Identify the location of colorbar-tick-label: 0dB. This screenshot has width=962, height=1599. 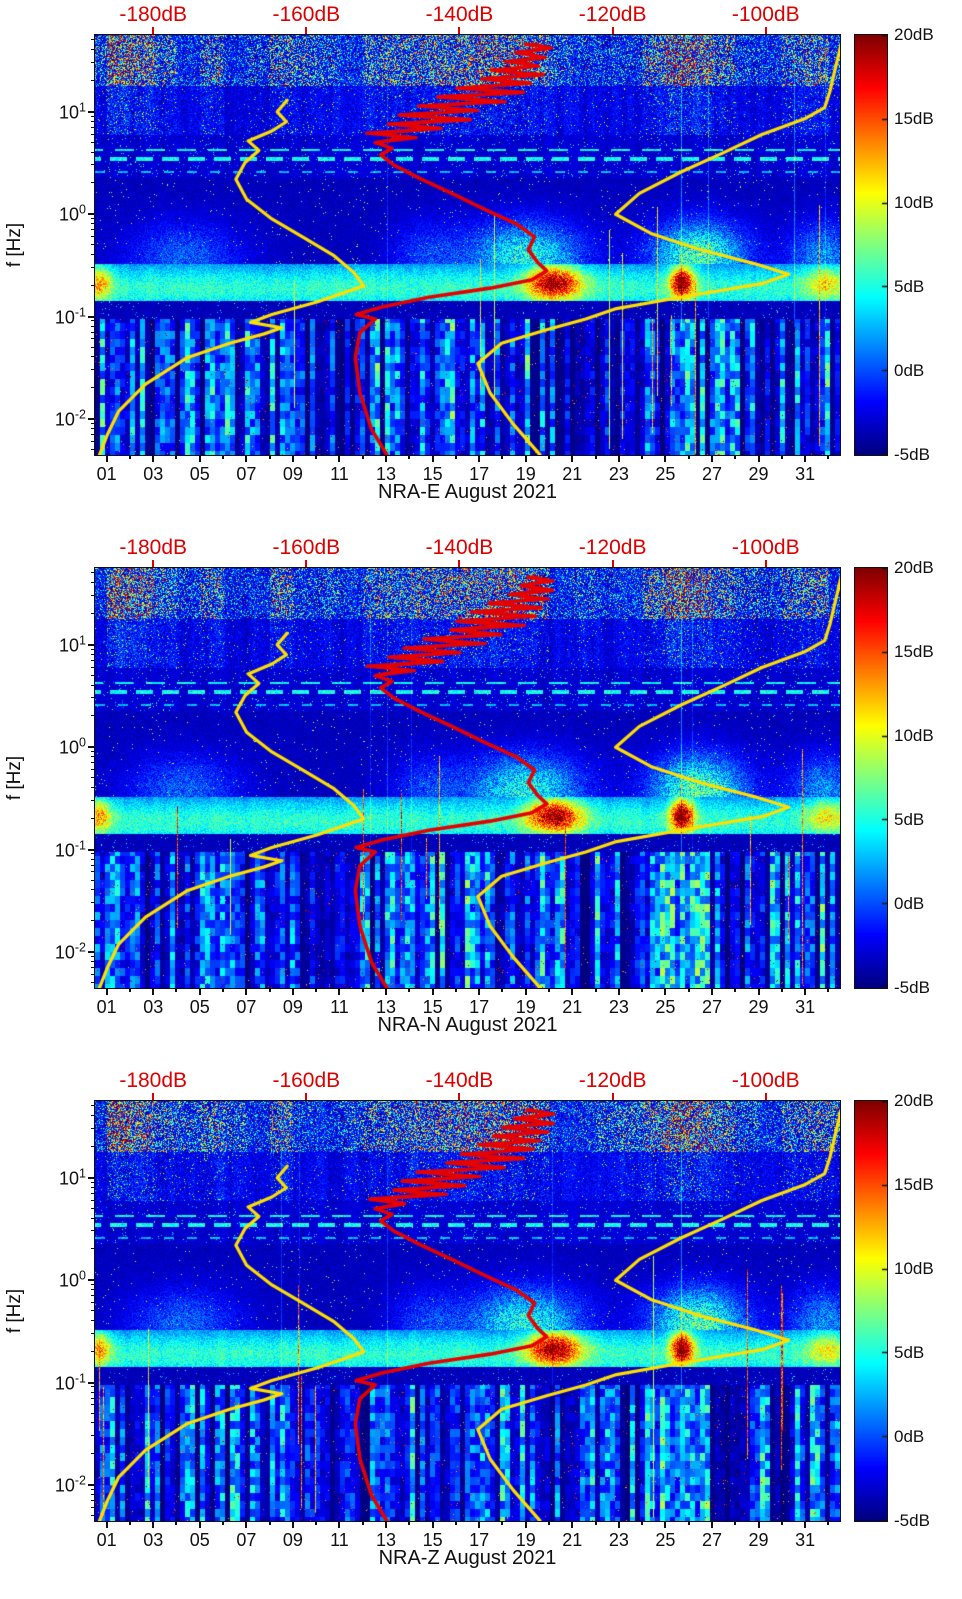
(909, 1436).